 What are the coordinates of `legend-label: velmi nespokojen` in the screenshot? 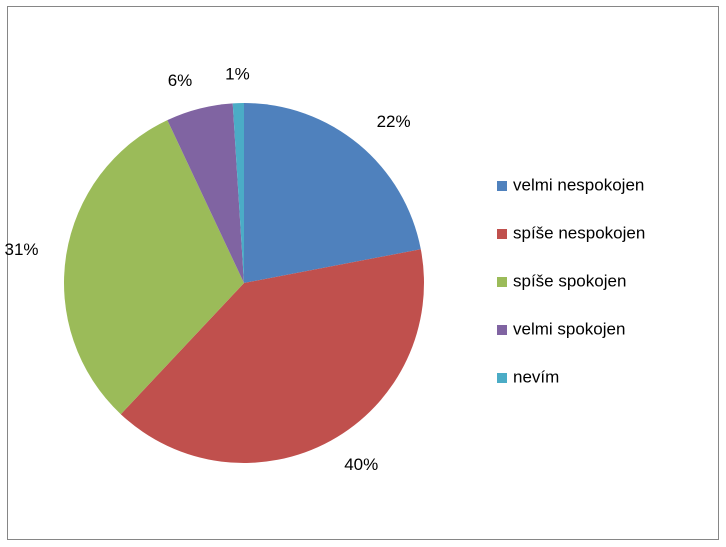 It's located at (578, 184).